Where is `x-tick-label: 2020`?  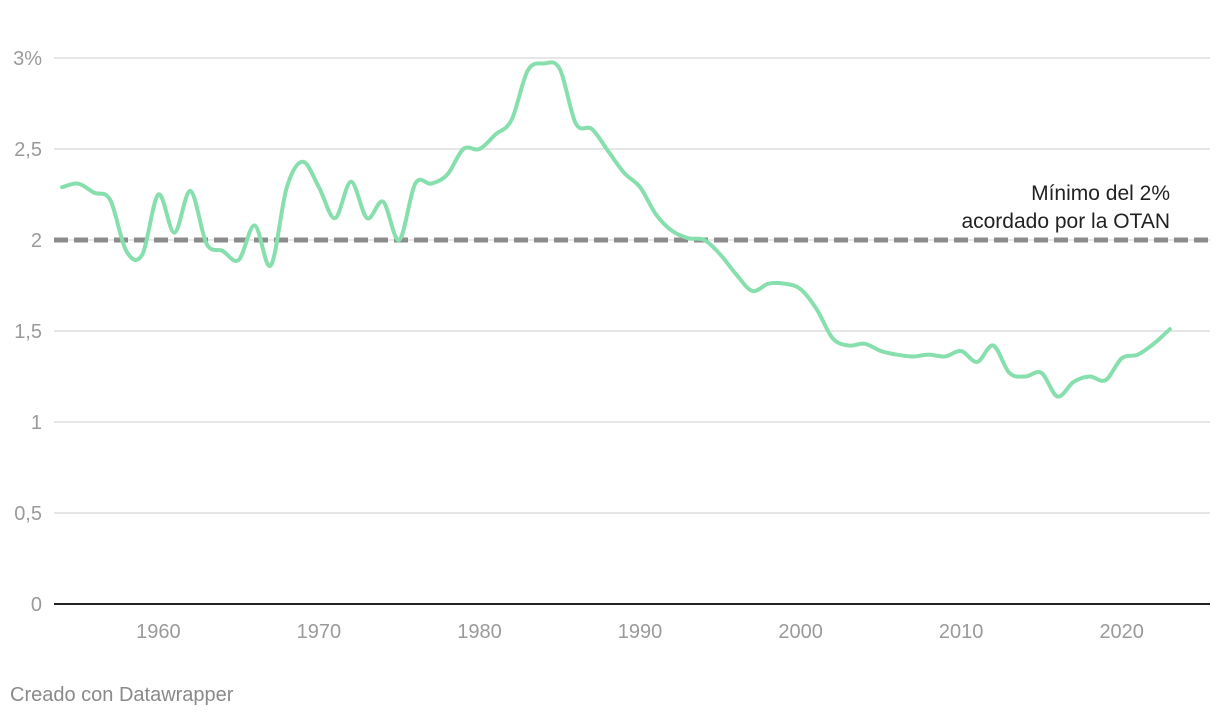 x-tick-label: 2020 is located at coordinates (1121, 632).